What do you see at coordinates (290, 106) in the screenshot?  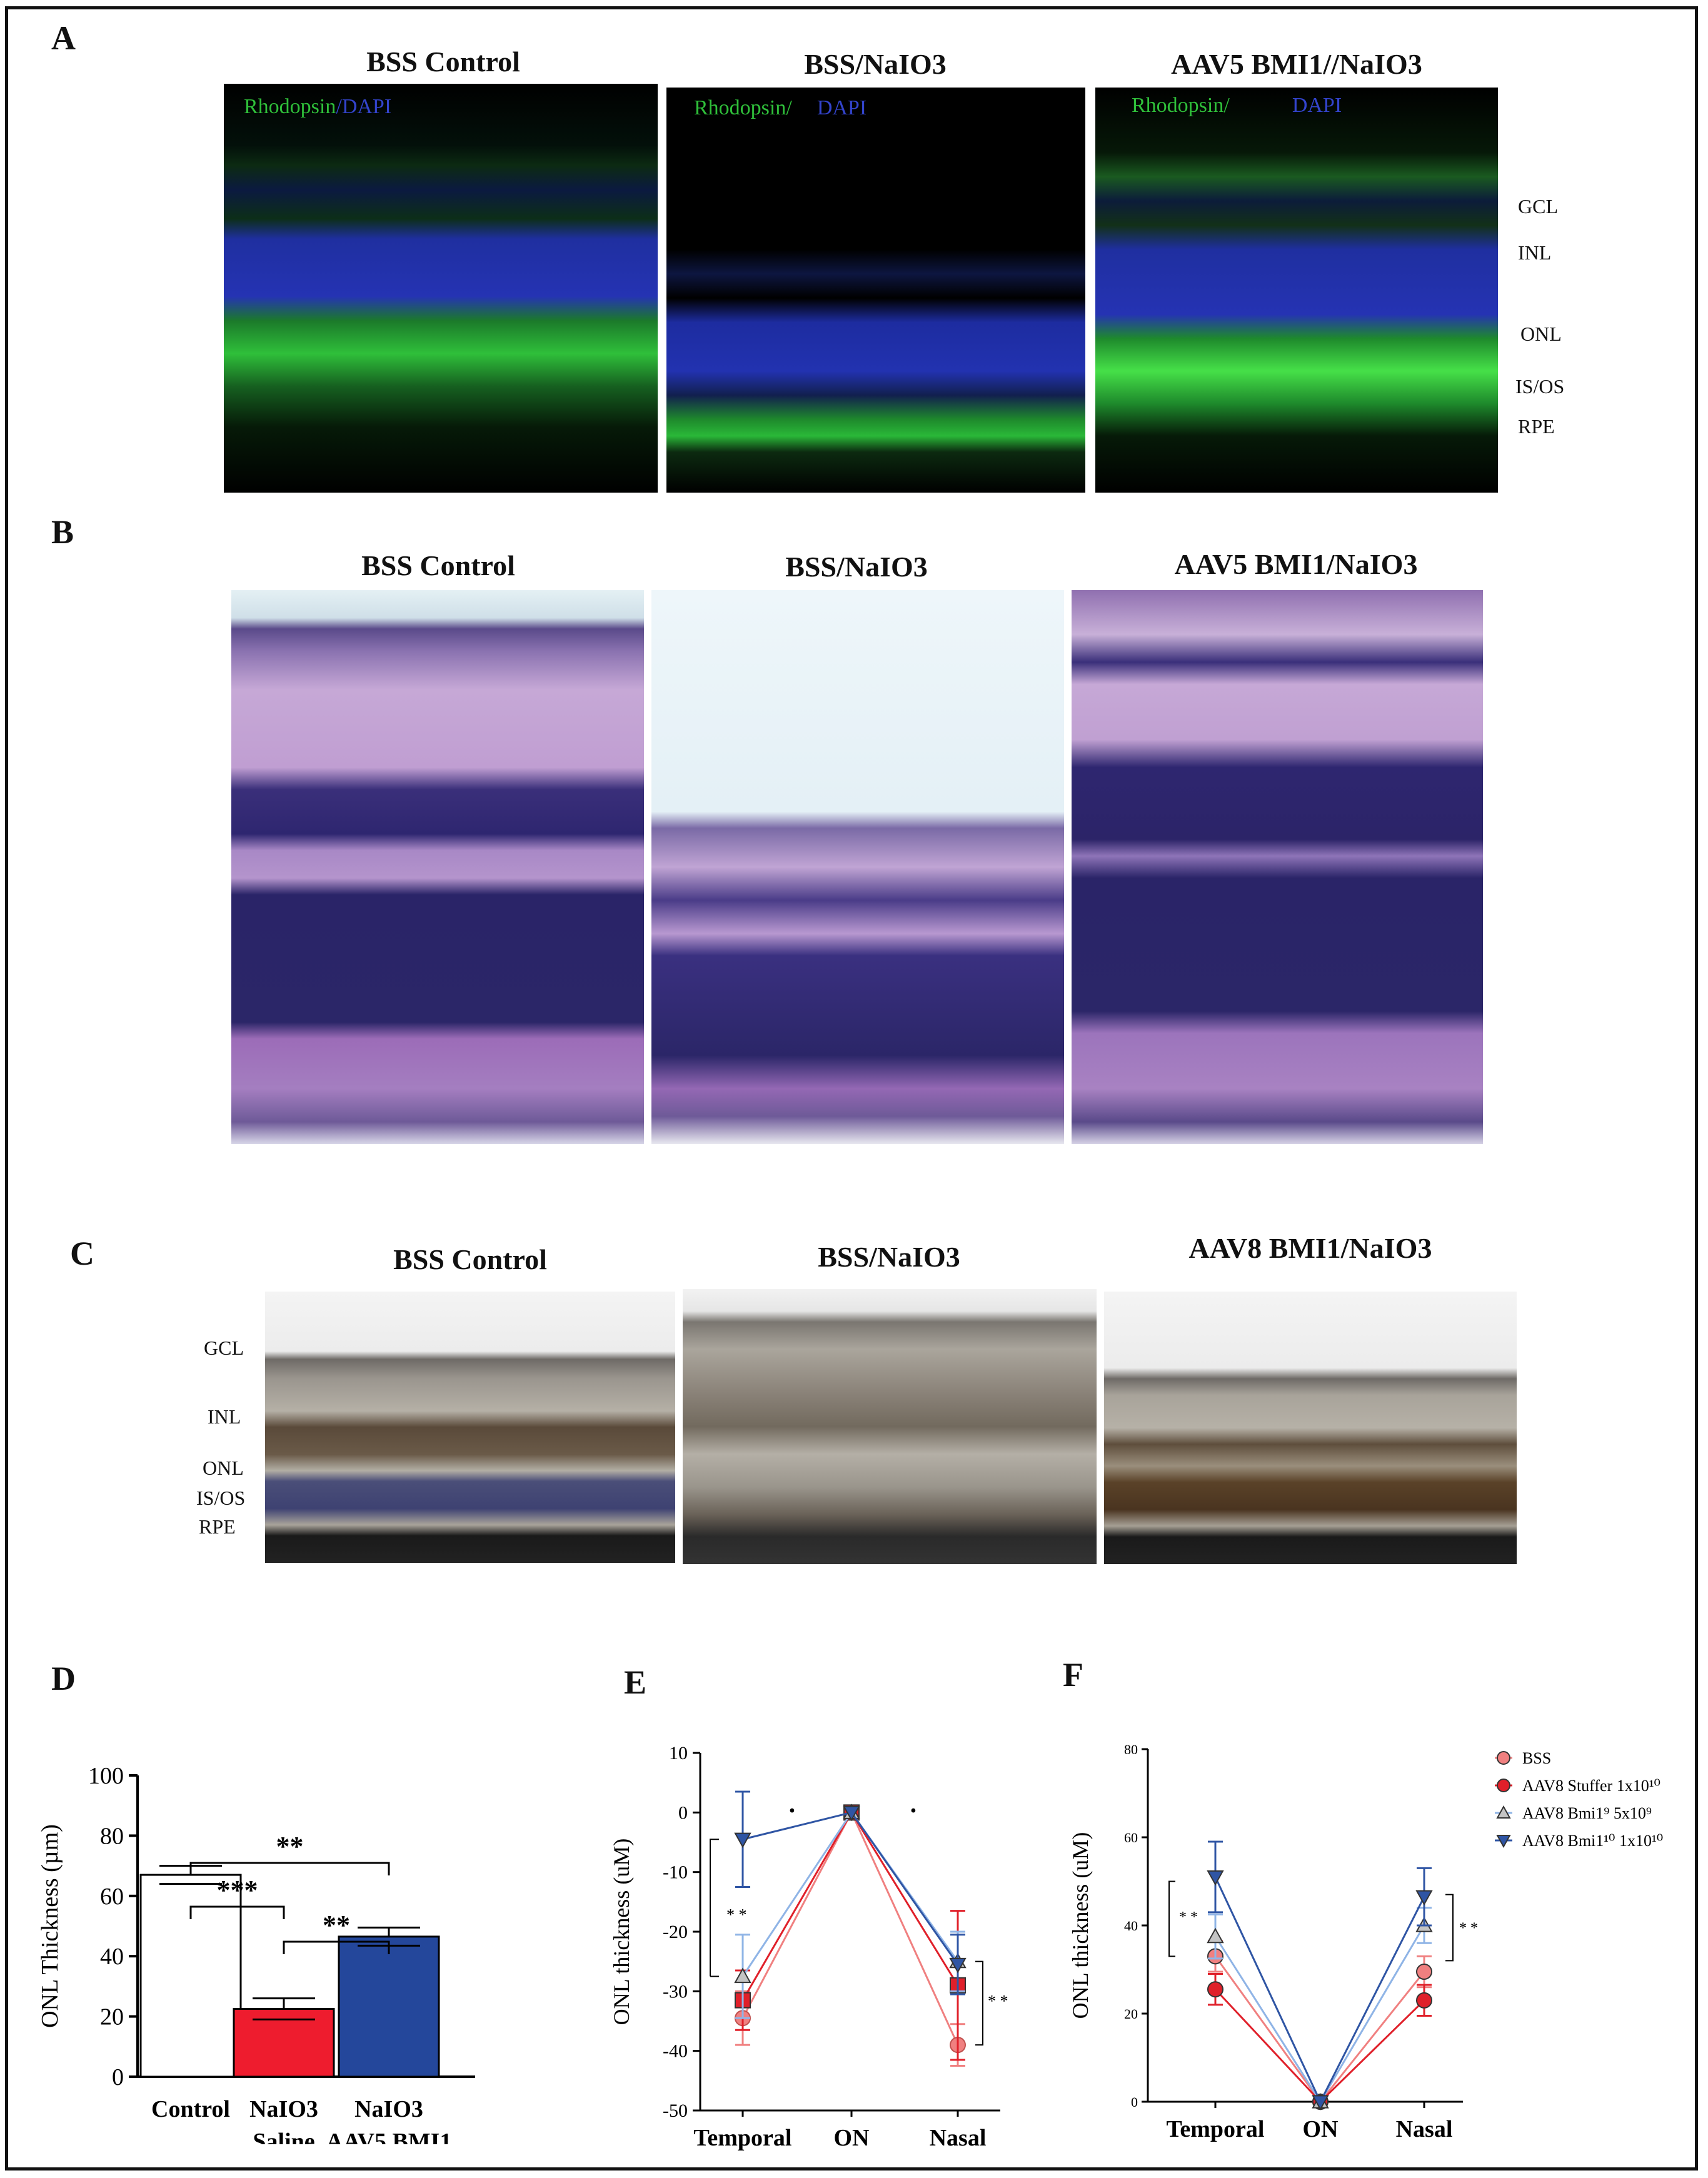 I see `rhodopsin-label: Rhodopsin` at bounding box center [290, 106].